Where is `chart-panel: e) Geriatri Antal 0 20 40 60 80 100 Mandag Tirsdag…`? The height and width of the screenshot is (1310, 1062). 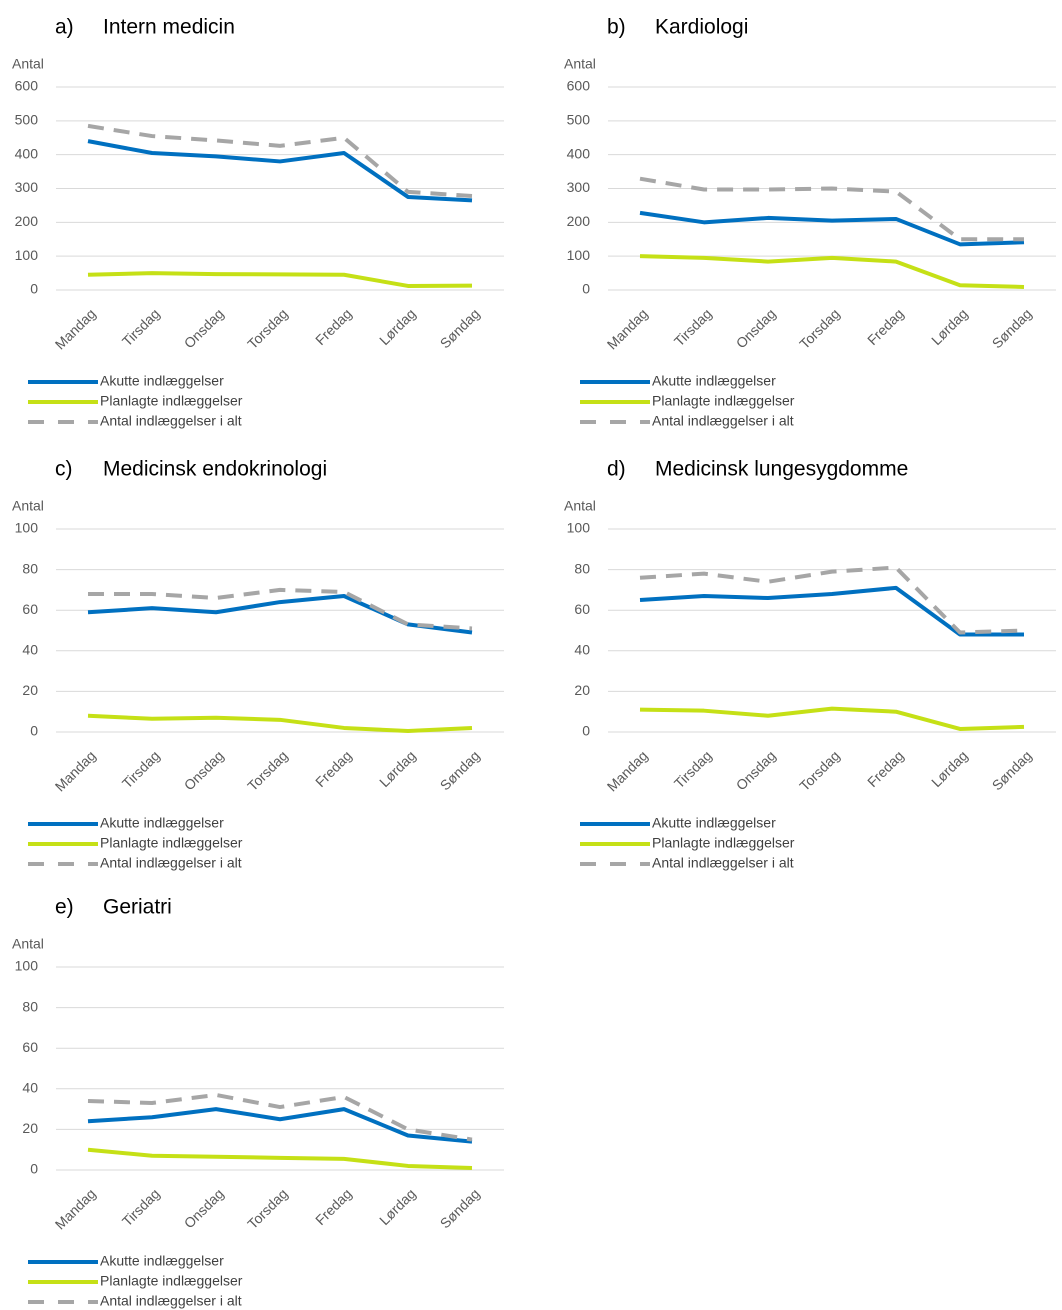
chart-panel: e) Geriatri Antal 0 20 40 60 80 100 Mandag Tirsdag… is located at coordinates (258, 1102).